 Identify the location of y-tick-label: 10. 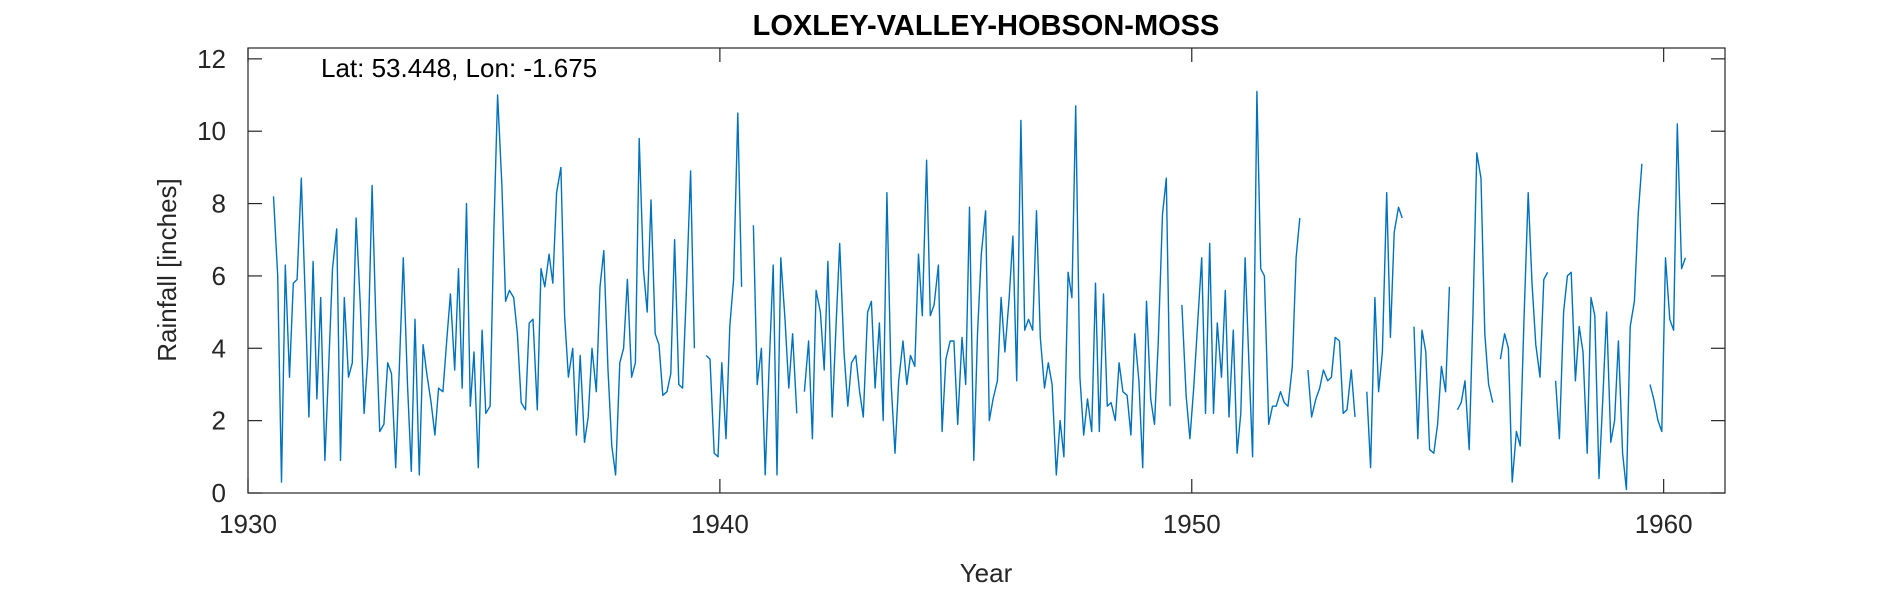
(211, 131).